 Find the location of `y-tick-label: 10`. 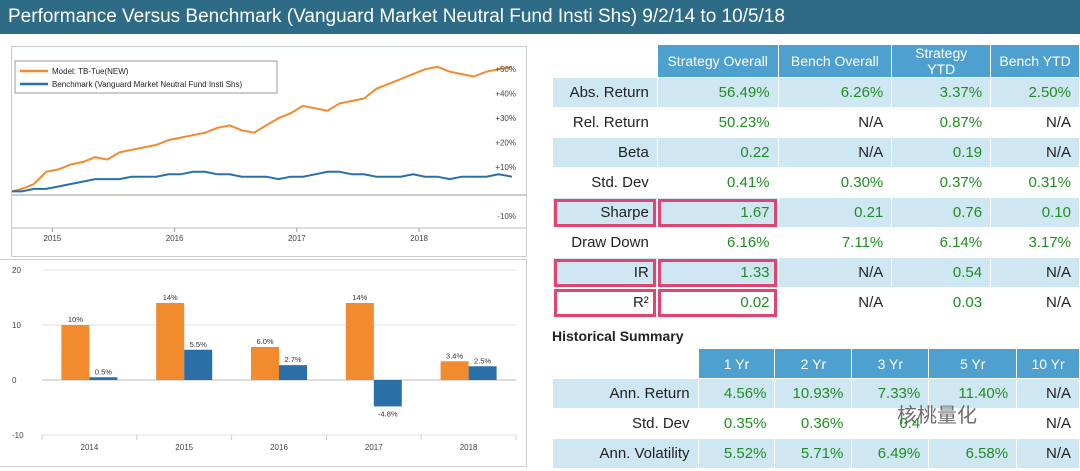

y-tick-label: 10 is located at coordinates (16, 325).